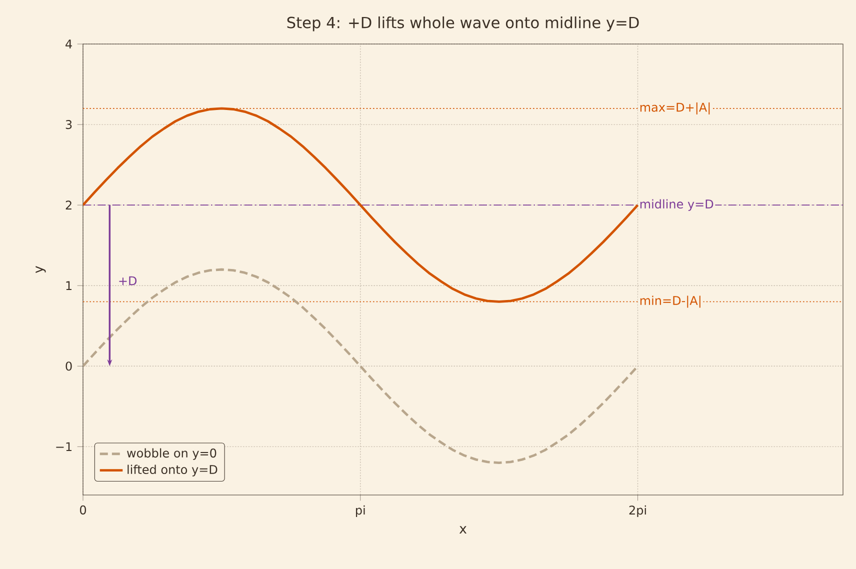  Describe the element at coordinates (41, 270) in the screenshot. I see `y-axis-title: y` at that location.